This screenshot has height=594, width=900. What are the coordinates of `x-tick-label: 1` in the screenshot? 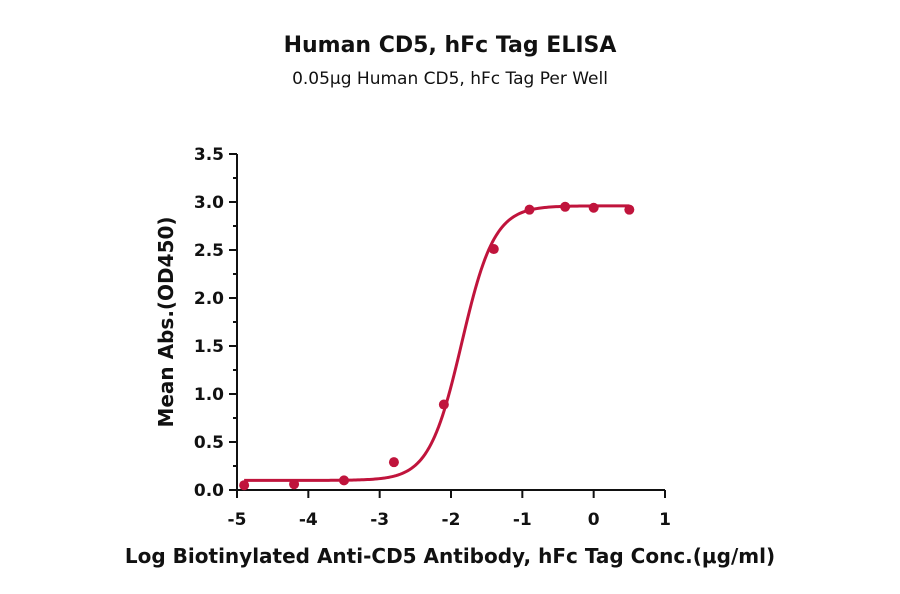 It's located at (665, 520).